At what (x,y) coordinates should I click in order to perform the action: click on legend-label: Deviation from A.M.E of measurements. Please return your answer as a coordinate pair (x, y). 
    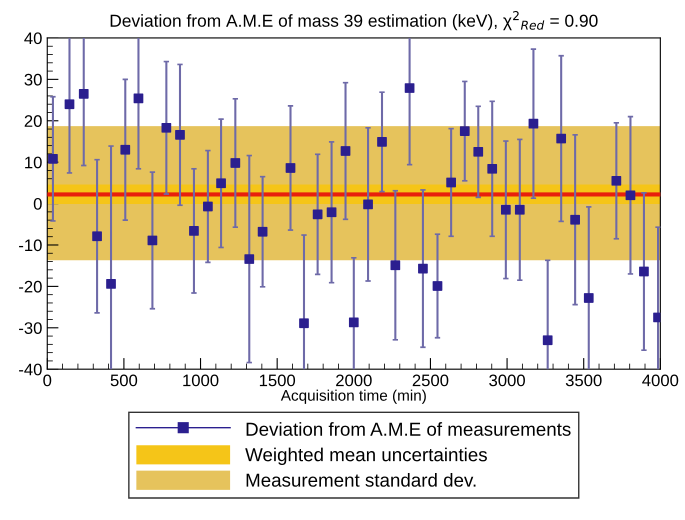
    Looking at the image, I should click on (408, 429).